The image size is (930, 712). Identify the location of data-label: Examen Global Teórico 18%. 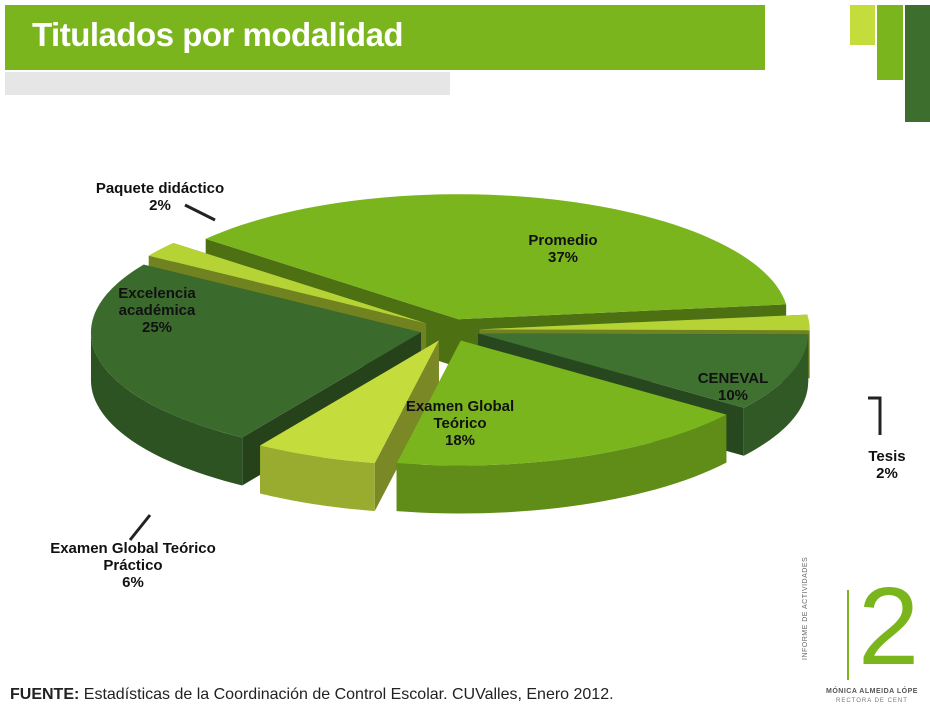
(460, 423).